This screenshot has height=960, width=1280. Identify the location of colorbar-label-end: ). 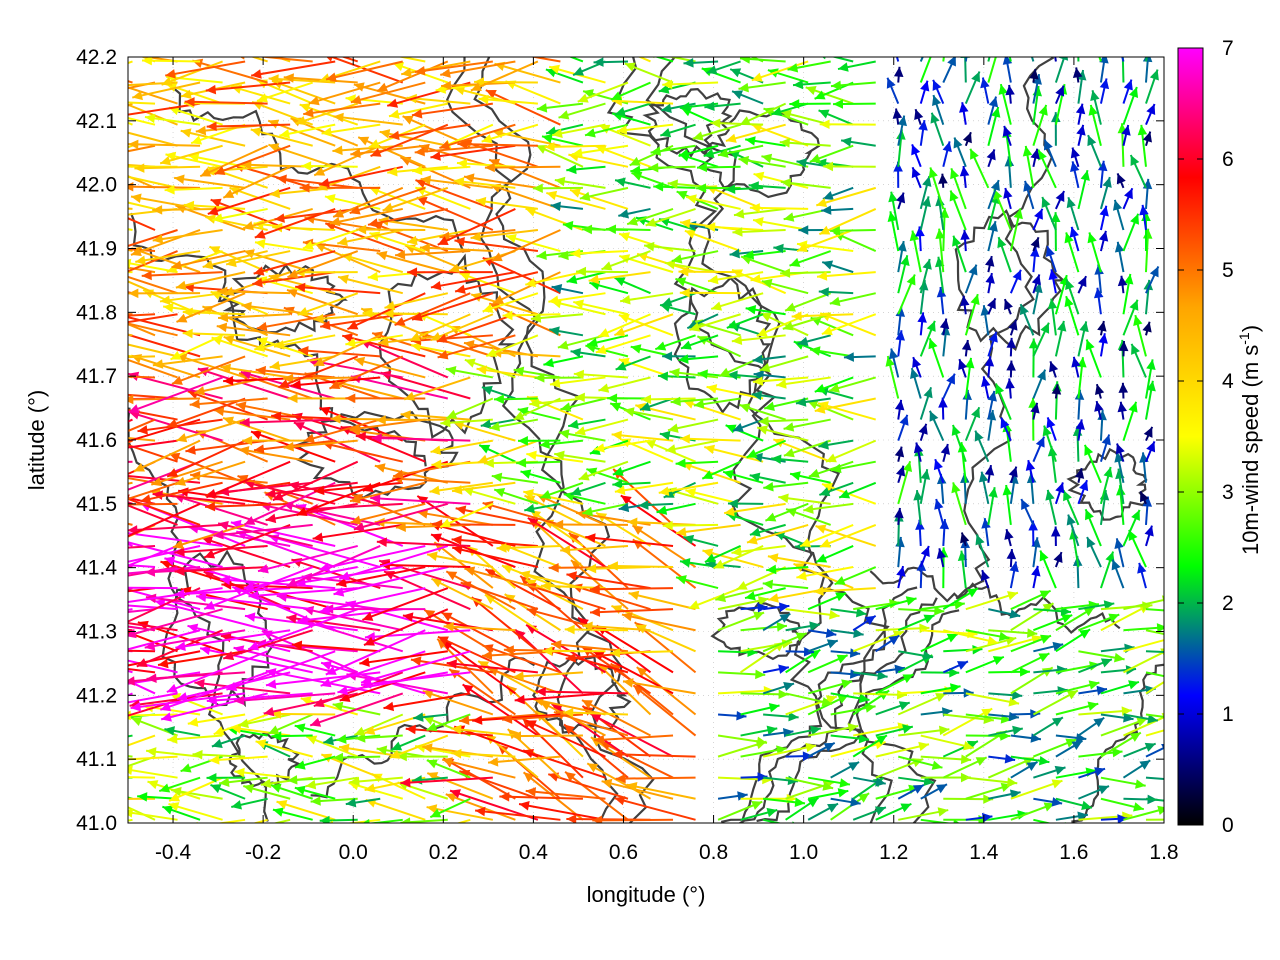
(1250, 328).